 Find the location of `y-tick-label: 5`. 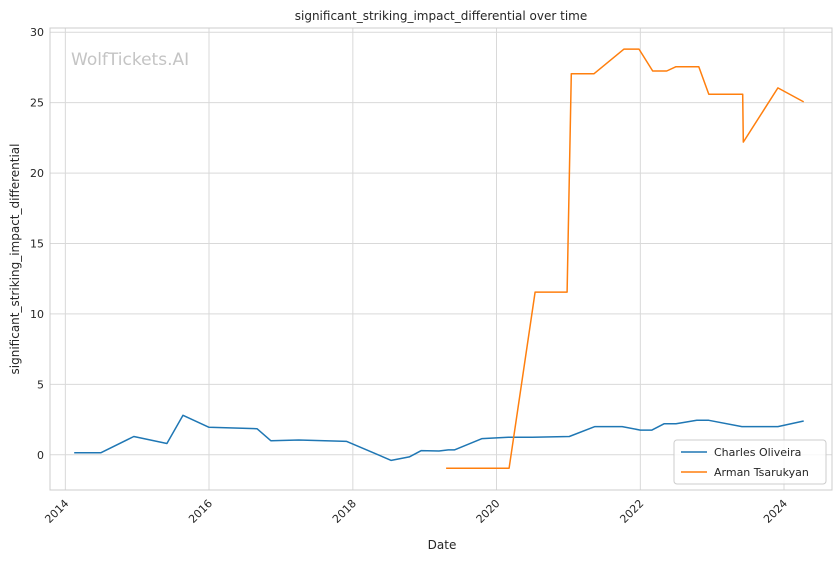

y-tick-label: 5 is located at coordinates (40, 384).